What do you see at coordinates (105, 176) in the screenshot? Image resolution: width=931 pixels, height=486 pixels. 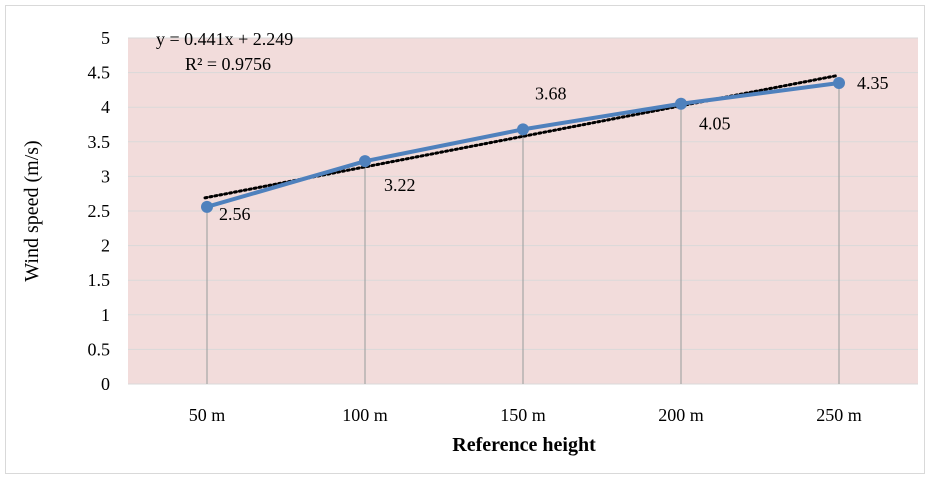 I see `y-tick-label: 3` at bounding box center [105, 176].